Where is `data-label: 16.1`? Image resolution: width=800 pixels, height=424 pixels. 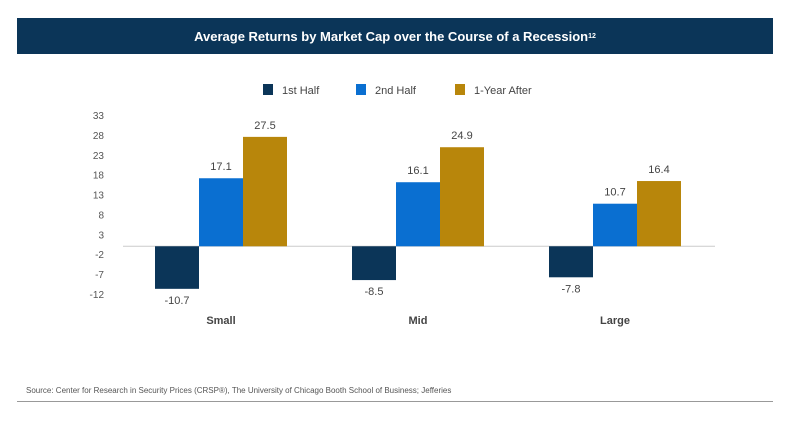 data-label: 16.1 is located at coordinates (417, 171).